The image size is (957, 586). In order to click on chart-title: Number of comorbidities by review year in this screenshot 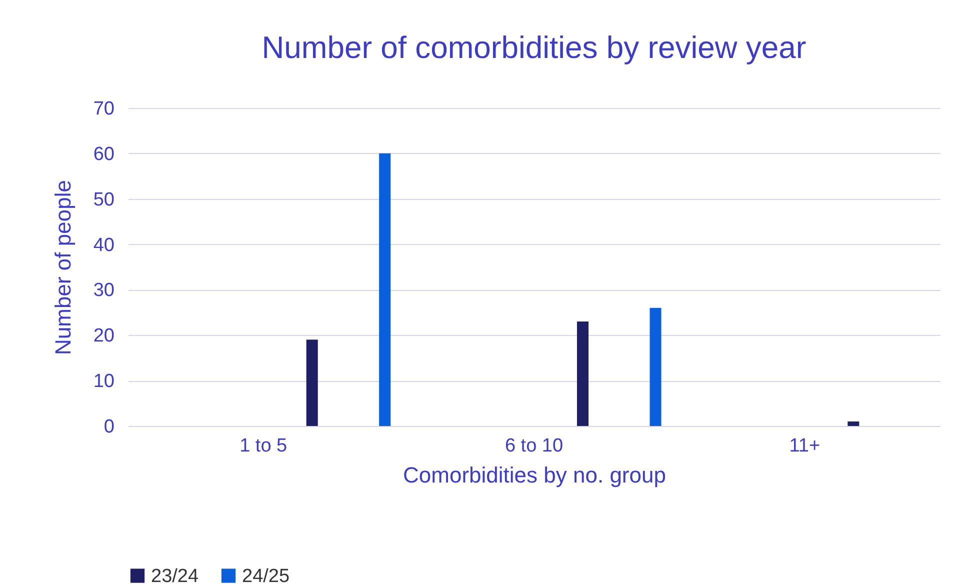, I will do `click(534, 47)`.